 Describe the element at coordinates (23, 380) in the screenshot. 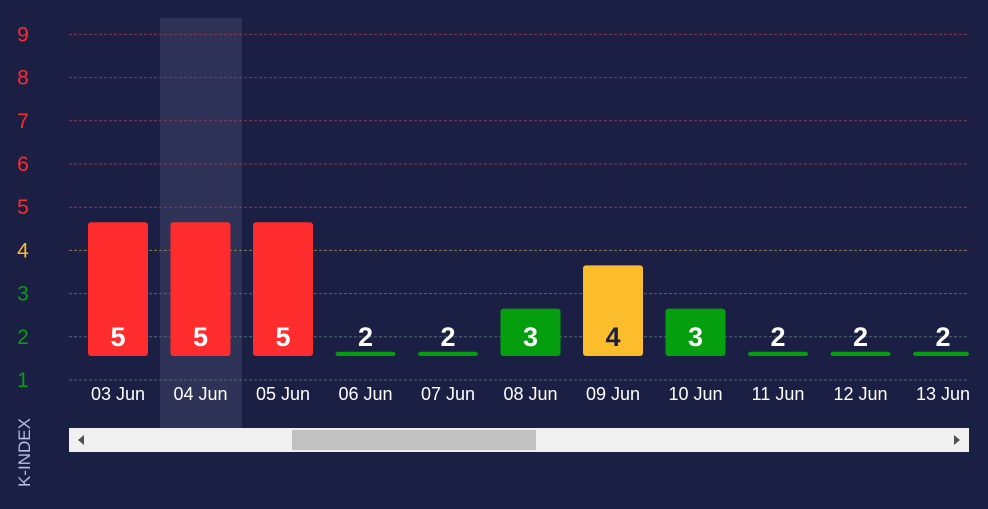

I see `y-tick-label: 1` at that location.